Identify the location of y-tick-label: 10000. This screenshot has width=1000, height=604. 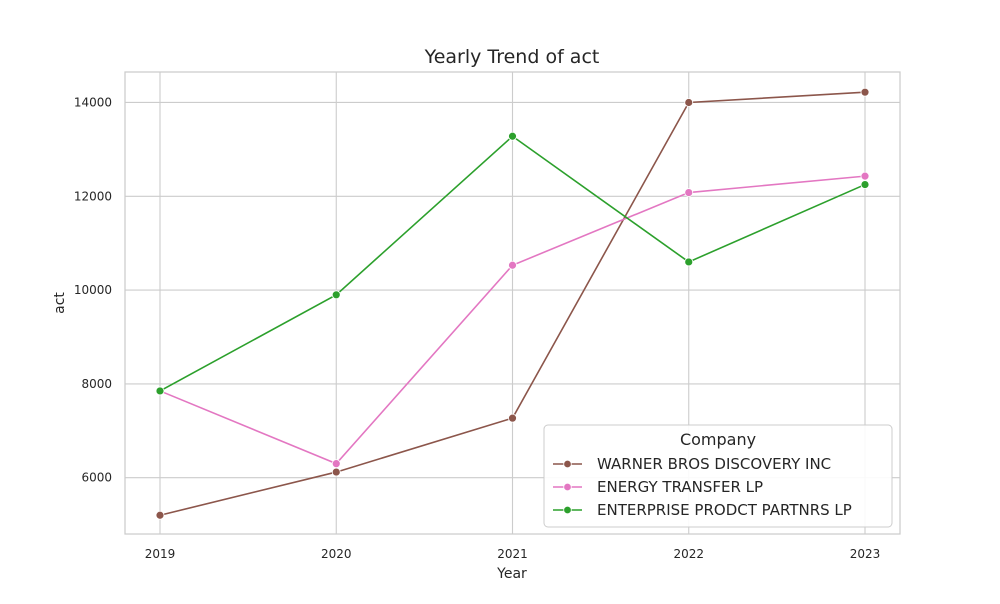
(93, 290).